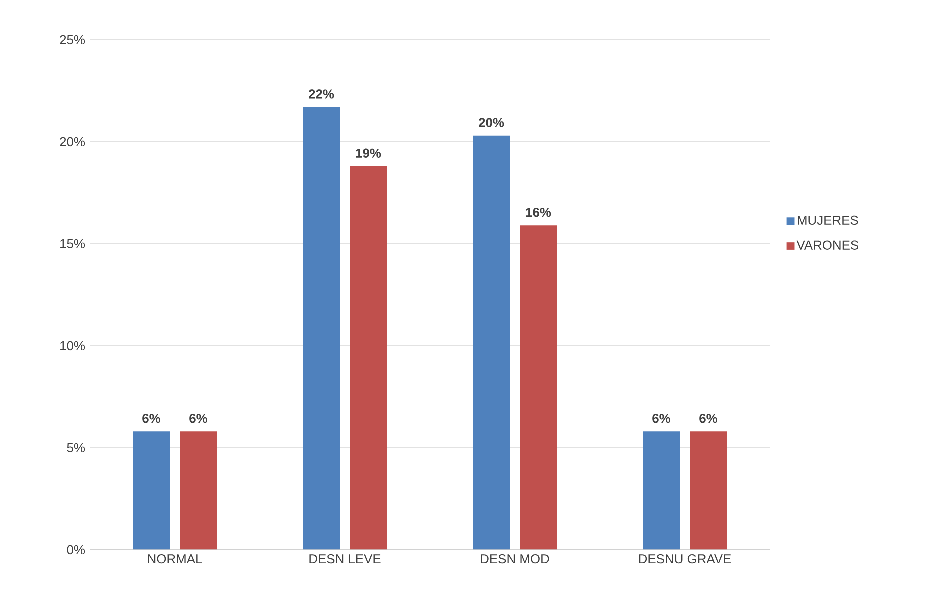 This screenshot has height=605, width=926. What do you see at coordinates (685, 559) in the screenshot?
I see `x-tick-label: DESNU GRAVE` at bounding box center [685, 559].